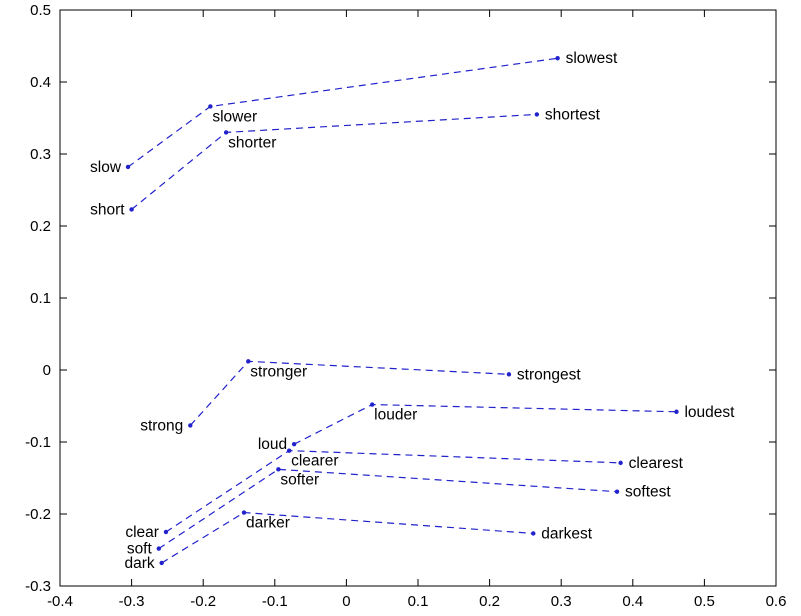 This screenshot has width=801, height=616. What do you see at coordinates (106, 167) in the screenshot?
I see `point-label-slow: slow` at bounding box center [106, 167].